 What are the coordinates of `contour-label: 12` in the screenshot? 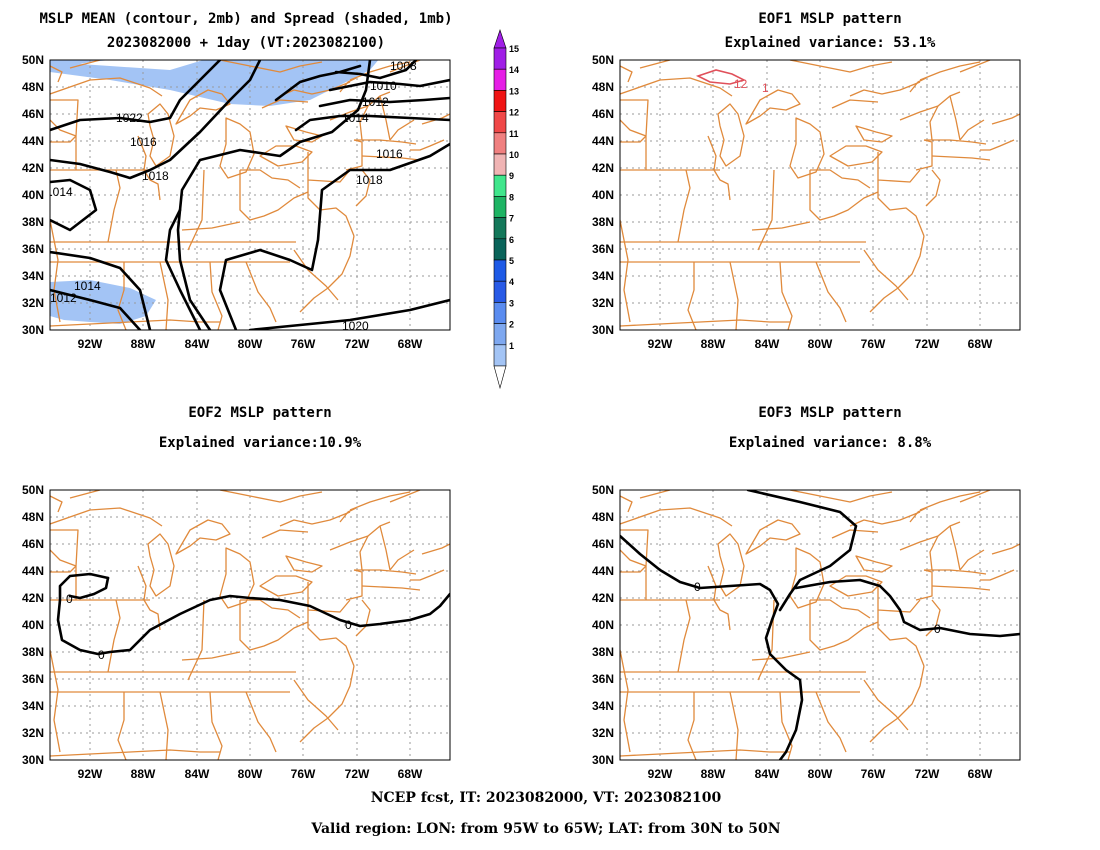 It's located at (741, 84).